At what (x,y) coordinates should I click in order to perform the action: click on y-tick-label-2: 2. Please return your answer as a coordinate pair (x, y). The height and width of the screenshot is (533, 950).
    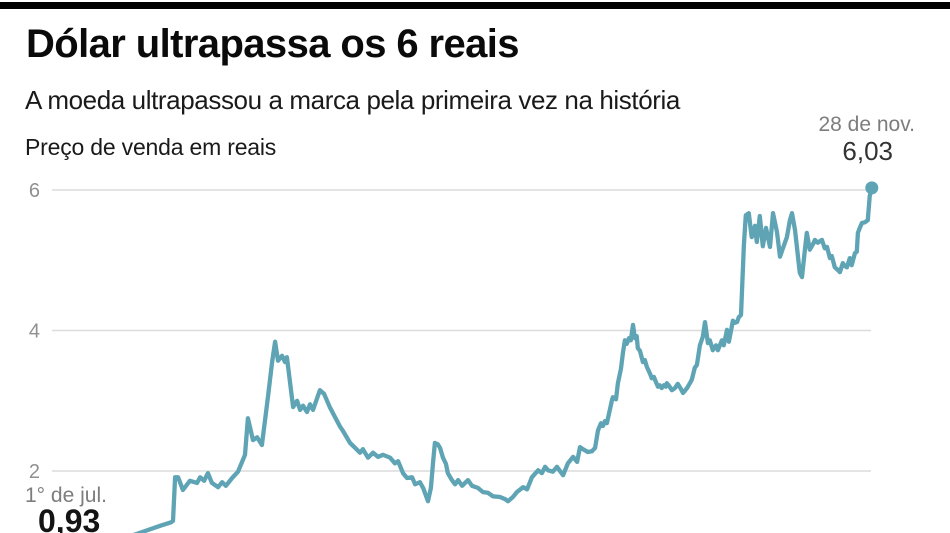
    Looking at the image, I should click on (34, 472).